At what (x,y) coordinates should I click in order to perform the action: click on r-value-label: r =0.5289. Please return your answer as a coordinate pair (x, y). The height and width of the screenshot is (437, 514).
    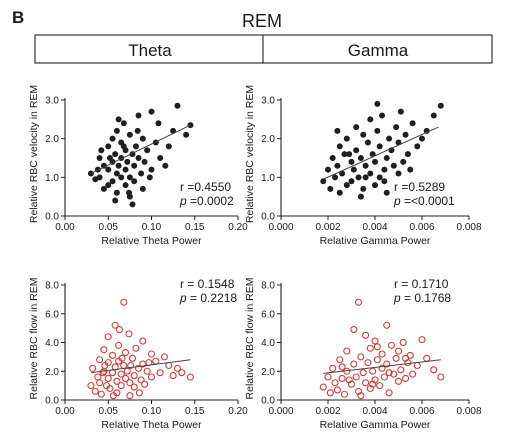
    Looking at the image, I should click on (419, 187).